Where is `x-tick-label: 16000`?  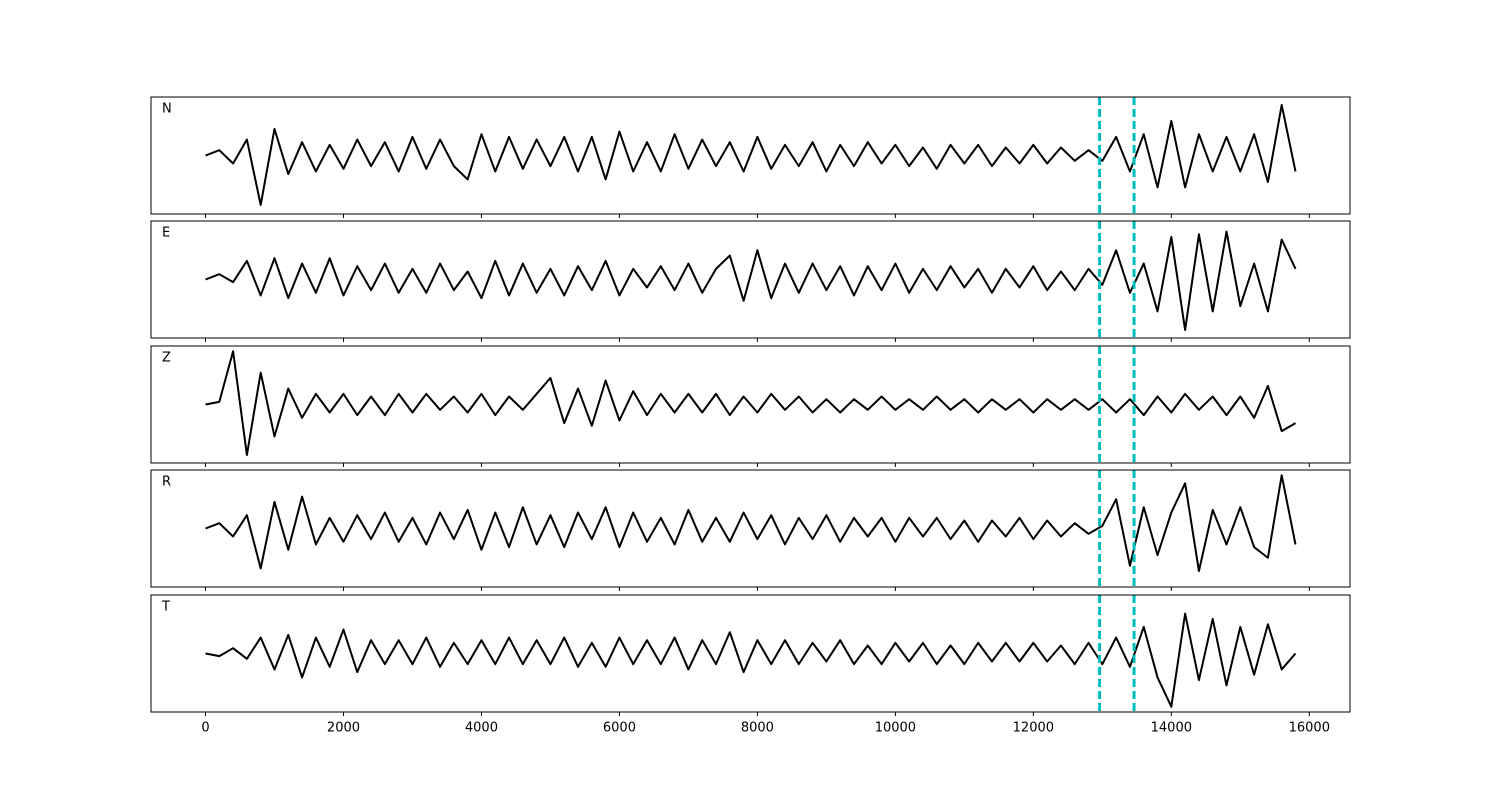
x-tick-label: 16000 is located at coordinates (1309, 728).